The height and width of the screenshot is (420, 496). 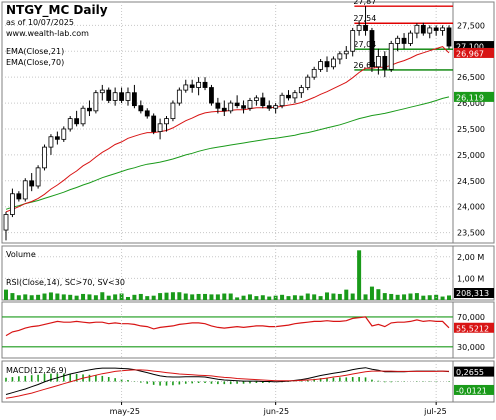 What do you see at coordinates (471, 317) in the screenshot?
I see `rsi-tick-label: 70,000` at bounding box center [471, 317].